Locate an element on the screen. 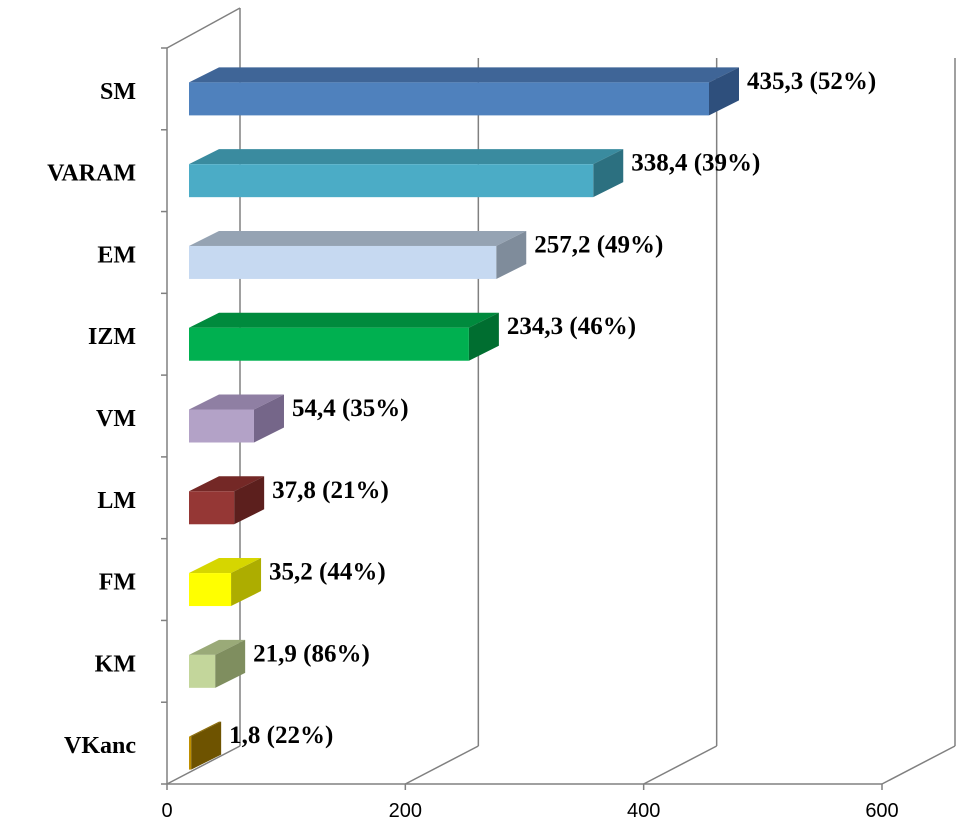 This screenshot has height=829, width=961. data-label: 21,9 (86%) is located at coordinates (311, 653).